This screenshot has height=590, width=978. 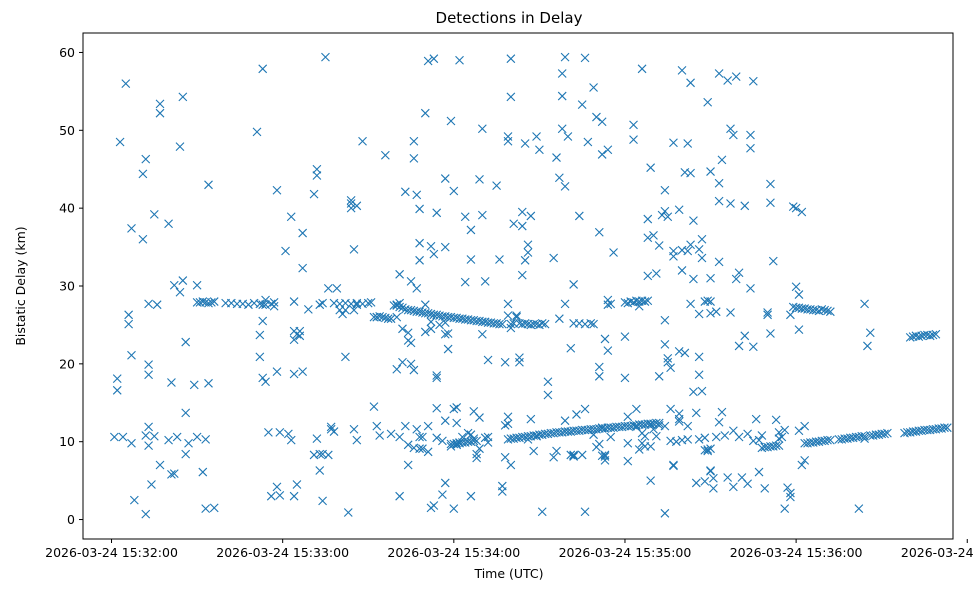 What do you see at coordinates (20, 285) in the screenshot?
I see `y-axis-title: Bistatic Delay (km)` at bounding box center [20, 285].